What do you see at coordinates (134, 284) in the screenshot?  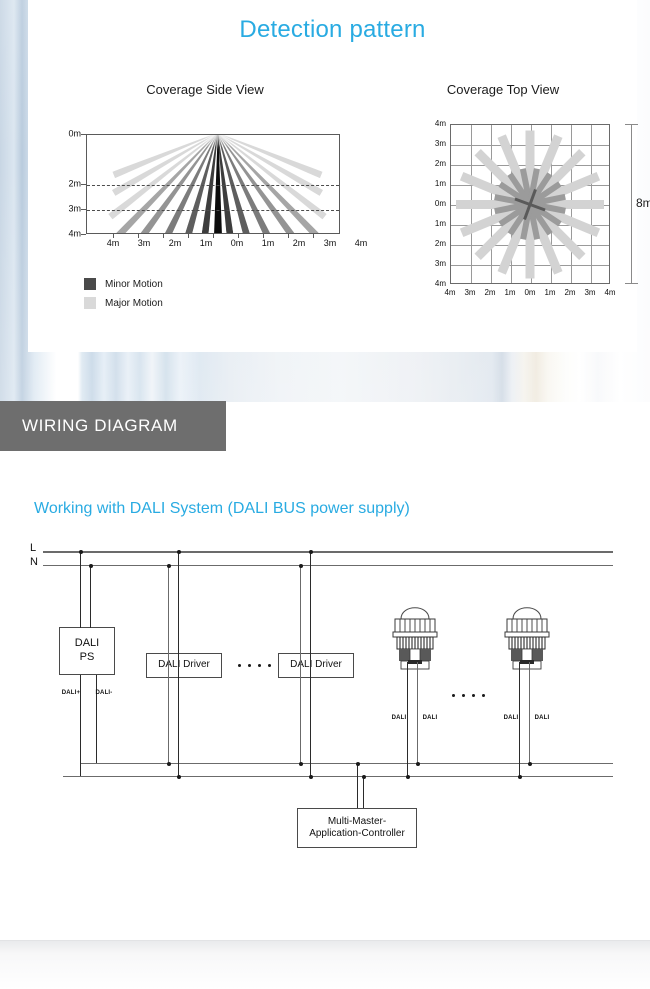 I see `legend-label-minor: Minor Motion` at bounding box center [134, 284].